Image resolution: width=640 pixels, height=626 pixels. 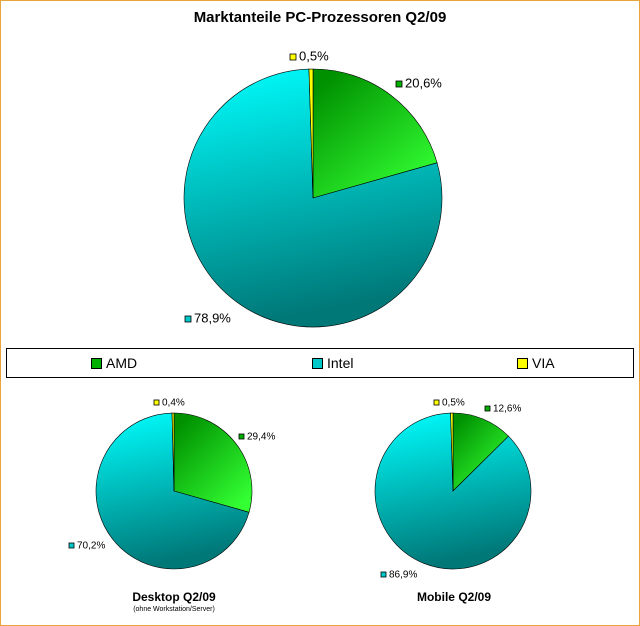 What do you see at coordinates (91, 546) in the screenshot?
I see `desktop-data-label-intel: 70,2%` at bounding box center [91, 546].